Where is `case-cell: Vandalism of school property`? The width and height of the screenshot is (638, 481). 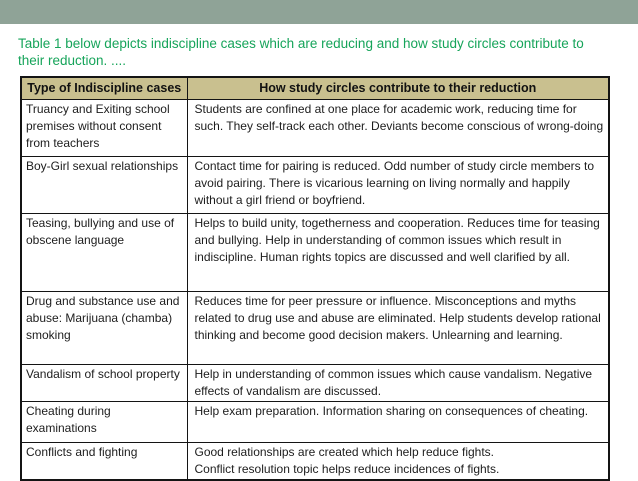 case-cell: Vandalism of school property is located at coordinates (104, 383).